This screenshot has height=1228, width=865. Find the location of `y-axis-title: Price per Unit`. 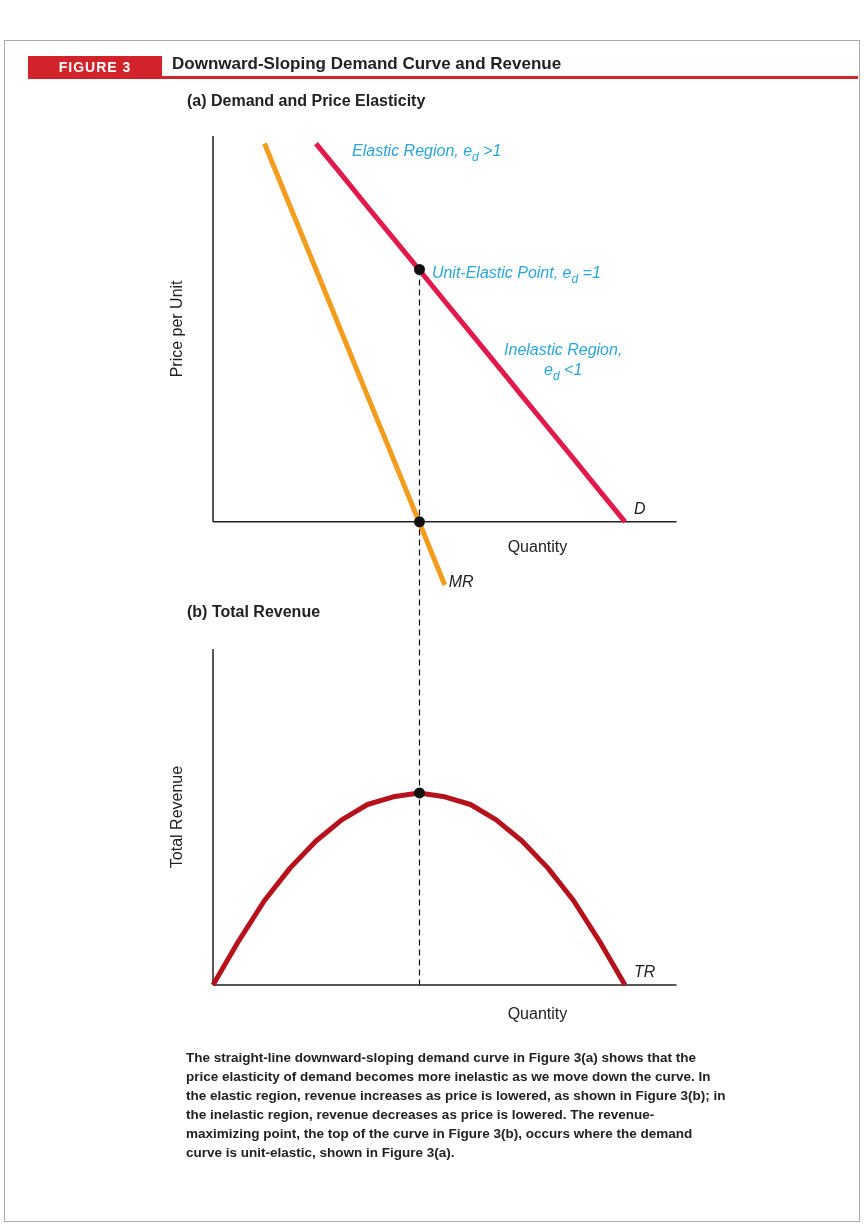

y-axis-title: Price per Unit is located at coordinates (177, 328).